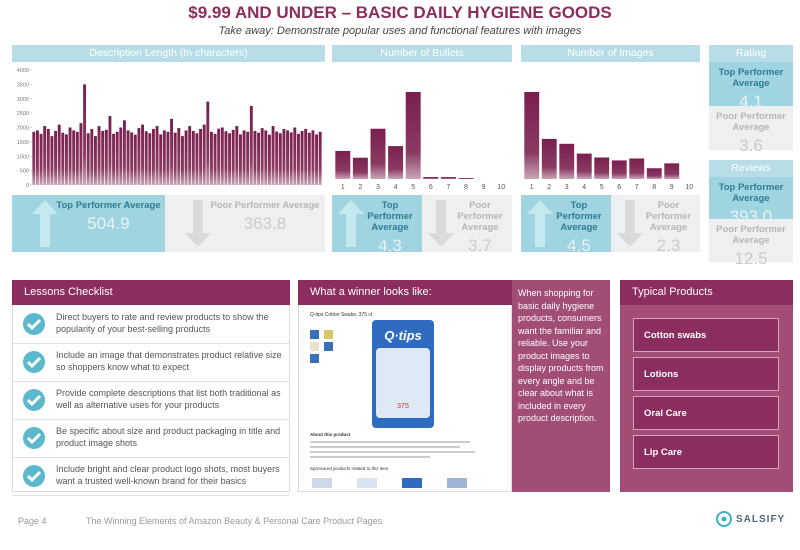  What do you see at coordinates (668, 245) in the screenshot?
I see `stat-value: 2.3` at bounding box center [668, 245].